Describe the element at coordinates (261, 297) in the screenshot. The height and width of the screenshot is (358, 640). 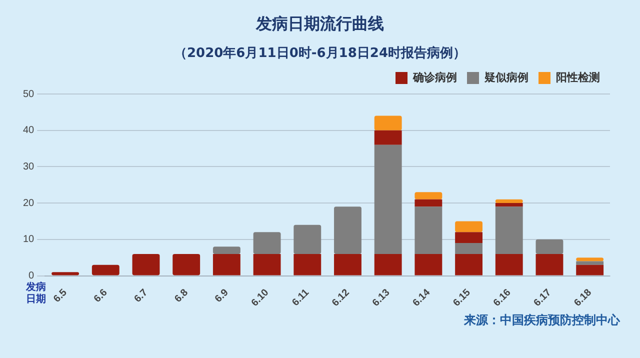
I see `x-tick-label: 6.10` at that location.